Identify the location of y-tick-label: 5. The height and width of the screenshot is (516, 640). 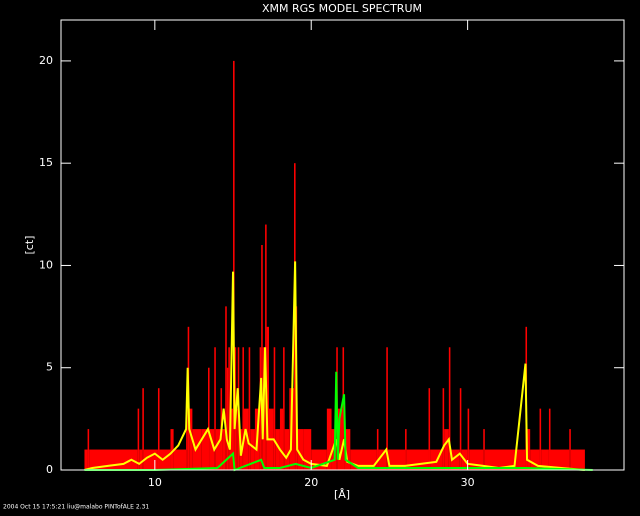
(49, 367).